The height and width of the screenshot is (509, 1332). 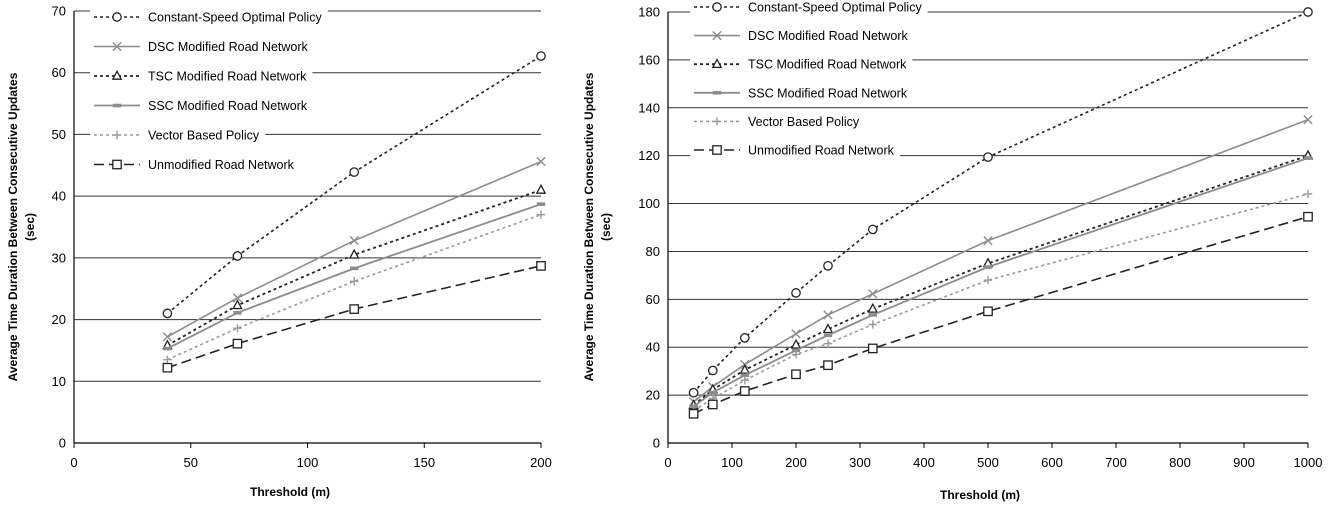 I want to click on chart-right-x-tick-label: 900, so click(x=1244, y=462).